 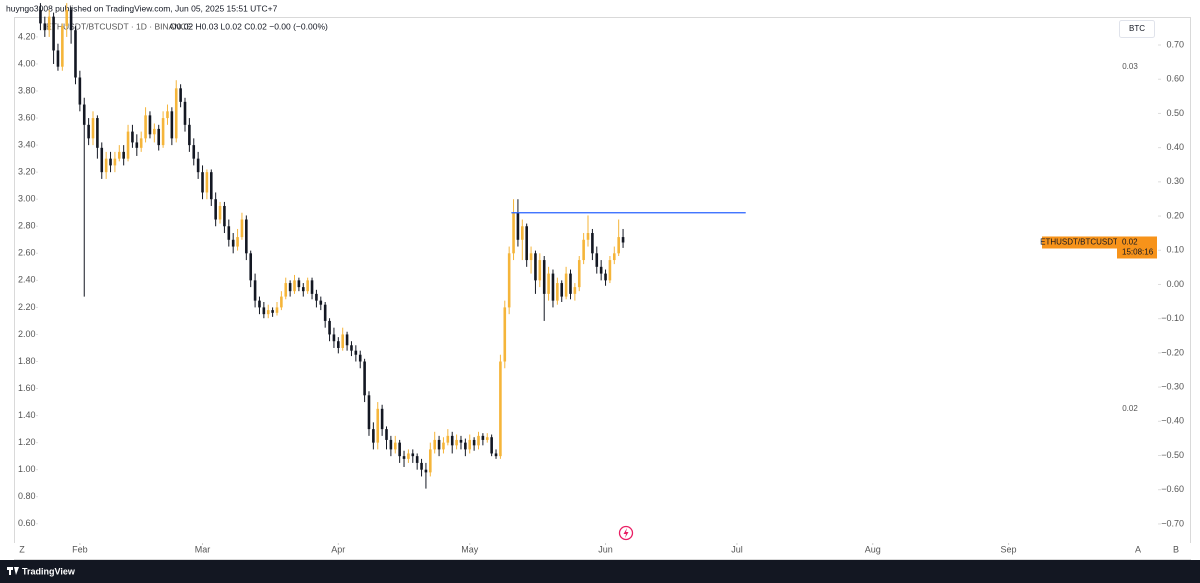 What do you see at coordinates (1130, 242) in the screenshot?
I see `price-tag-price: 0.02` at bounding box center [1130, 242].